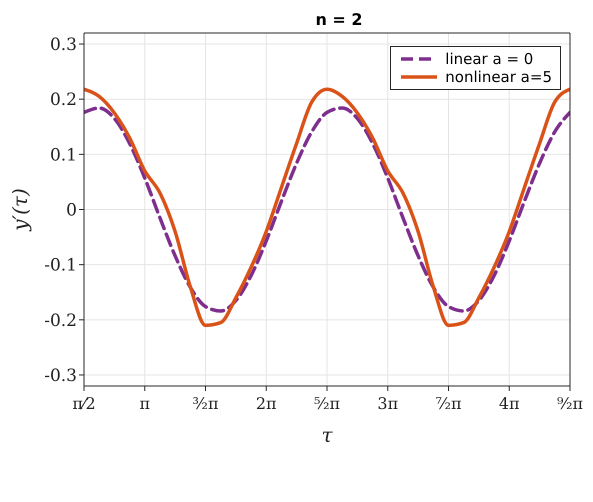 This screenshot has height=502, width=593. Describe the element at coordinates (145, 403) in the screenshot. I see `x-tick-label: π` at that location.